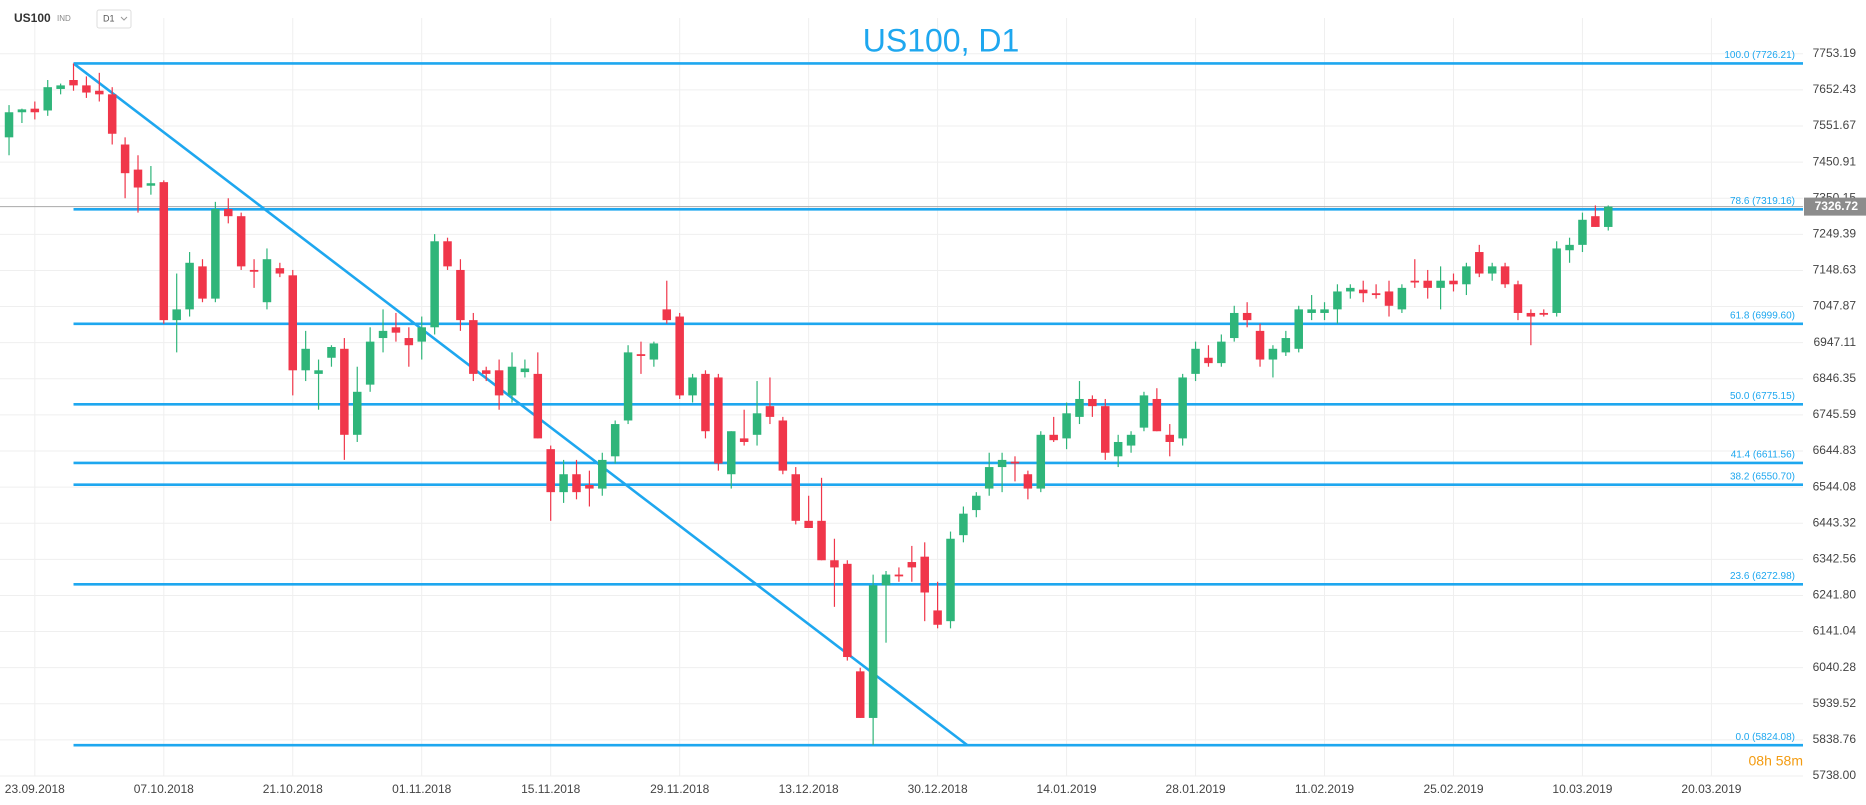 This screenshot has width=1866, height=805. I want to click on x-tick-label: 21.10.2018, so click(293, 789).